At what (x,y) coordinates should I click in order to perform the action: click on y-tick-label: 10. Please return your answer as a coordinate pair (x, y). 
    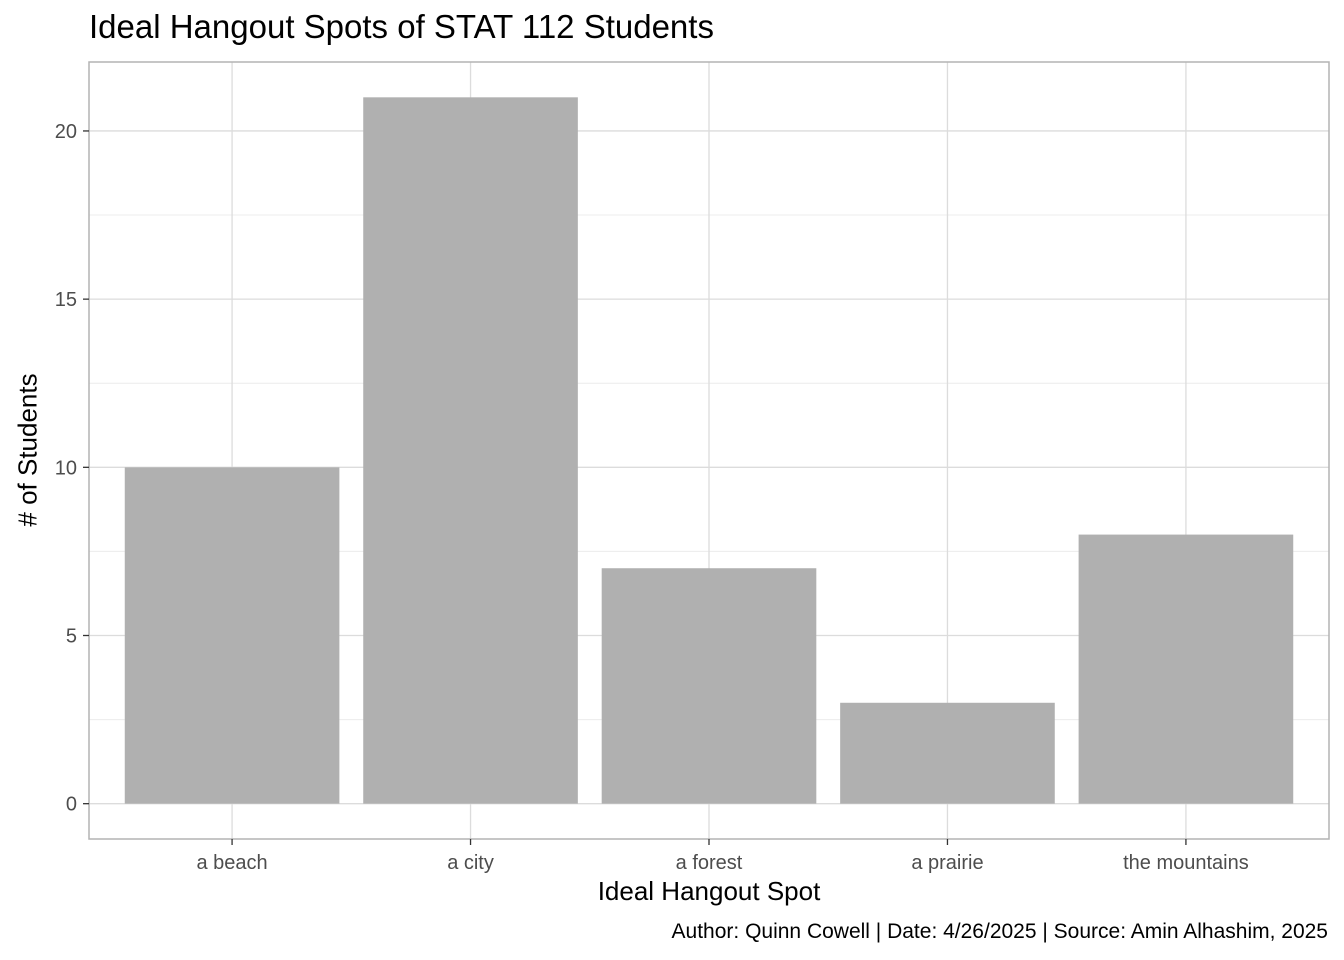
    Looking at the image, I should click on (66, 468).